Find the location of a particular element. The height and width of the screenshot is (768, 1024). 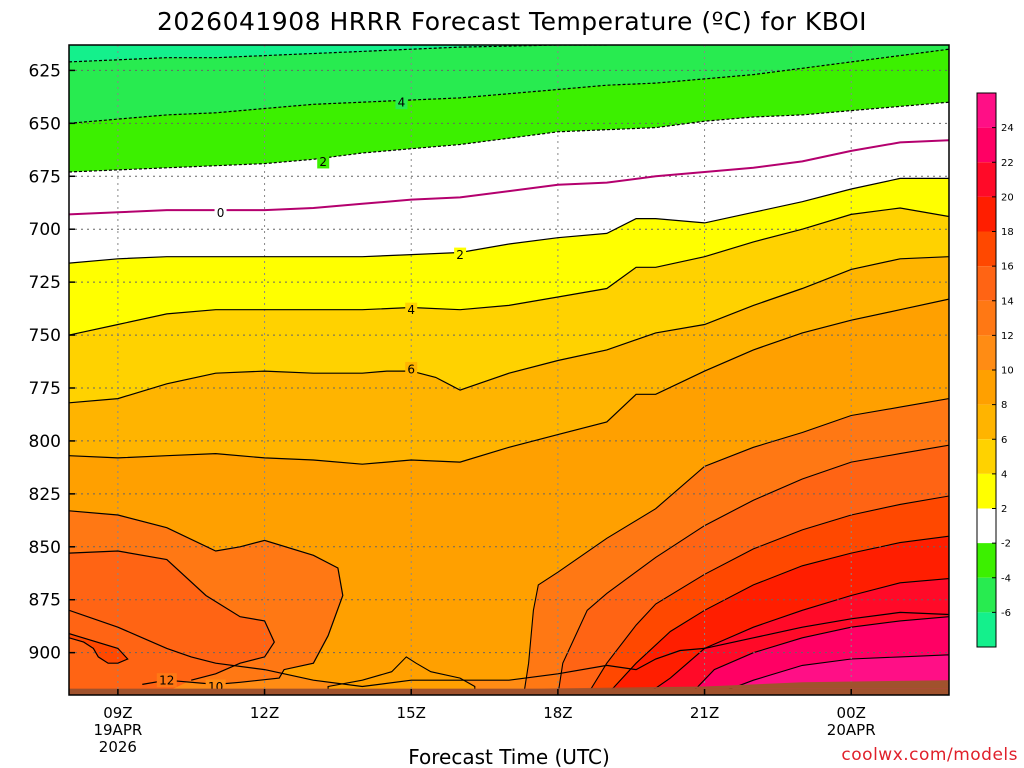

x-tick-date-label: 20APR is located at coordinates (851, 730).